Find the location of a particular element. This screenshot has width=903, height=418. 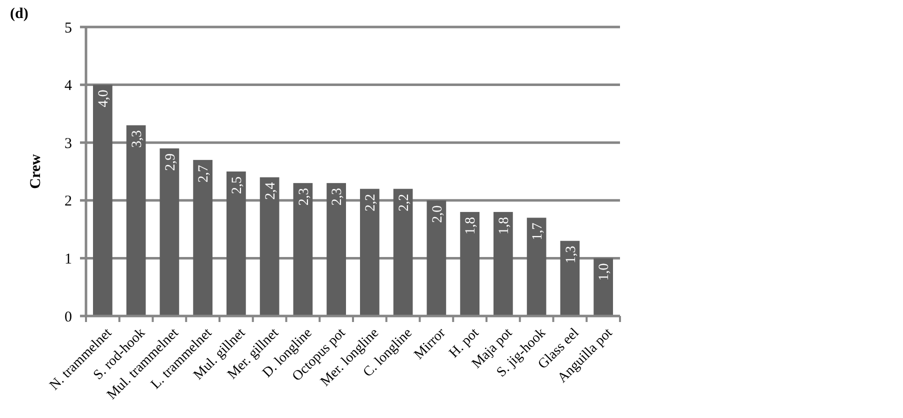

data-label: 2,0 is located at coordinates (438, 214).